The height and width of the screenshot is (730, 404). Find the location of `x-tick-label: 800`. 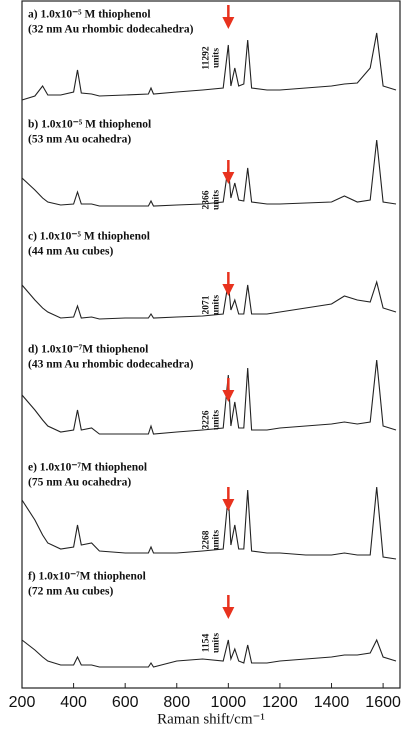

x-tick-label: 800 is located at coordinates (176, 702).